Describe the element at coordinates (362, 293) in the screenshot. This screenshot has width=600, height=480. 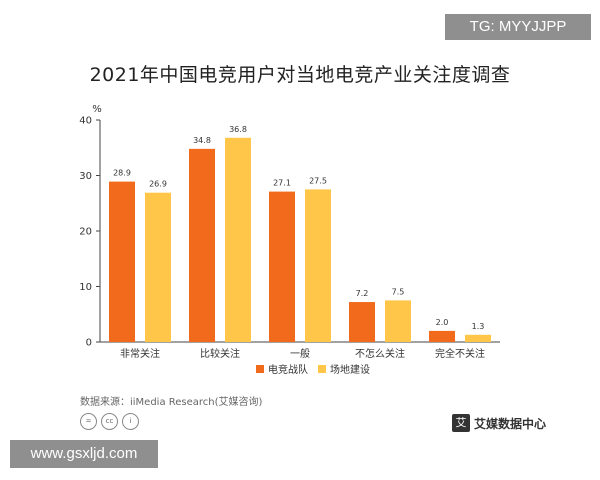
I see `data-label: 7.2` at that location.